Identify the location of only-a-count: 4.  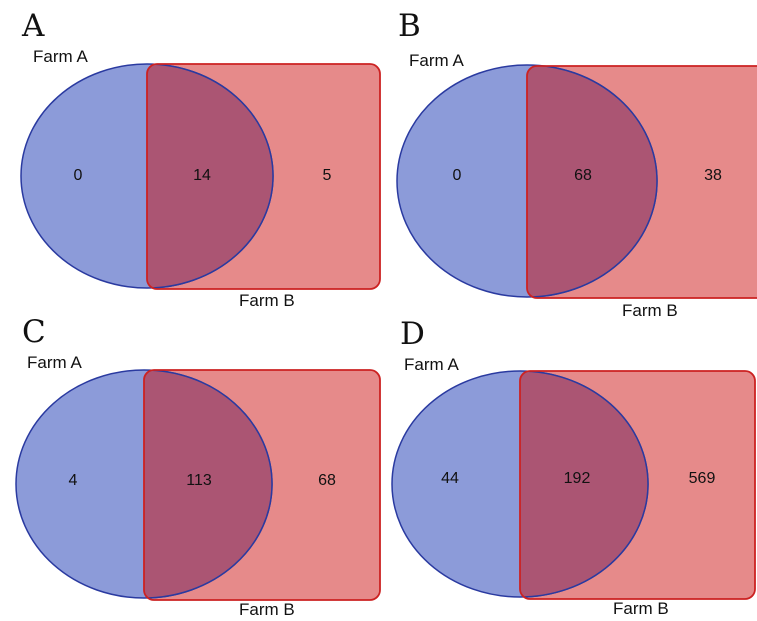
(73, 480).